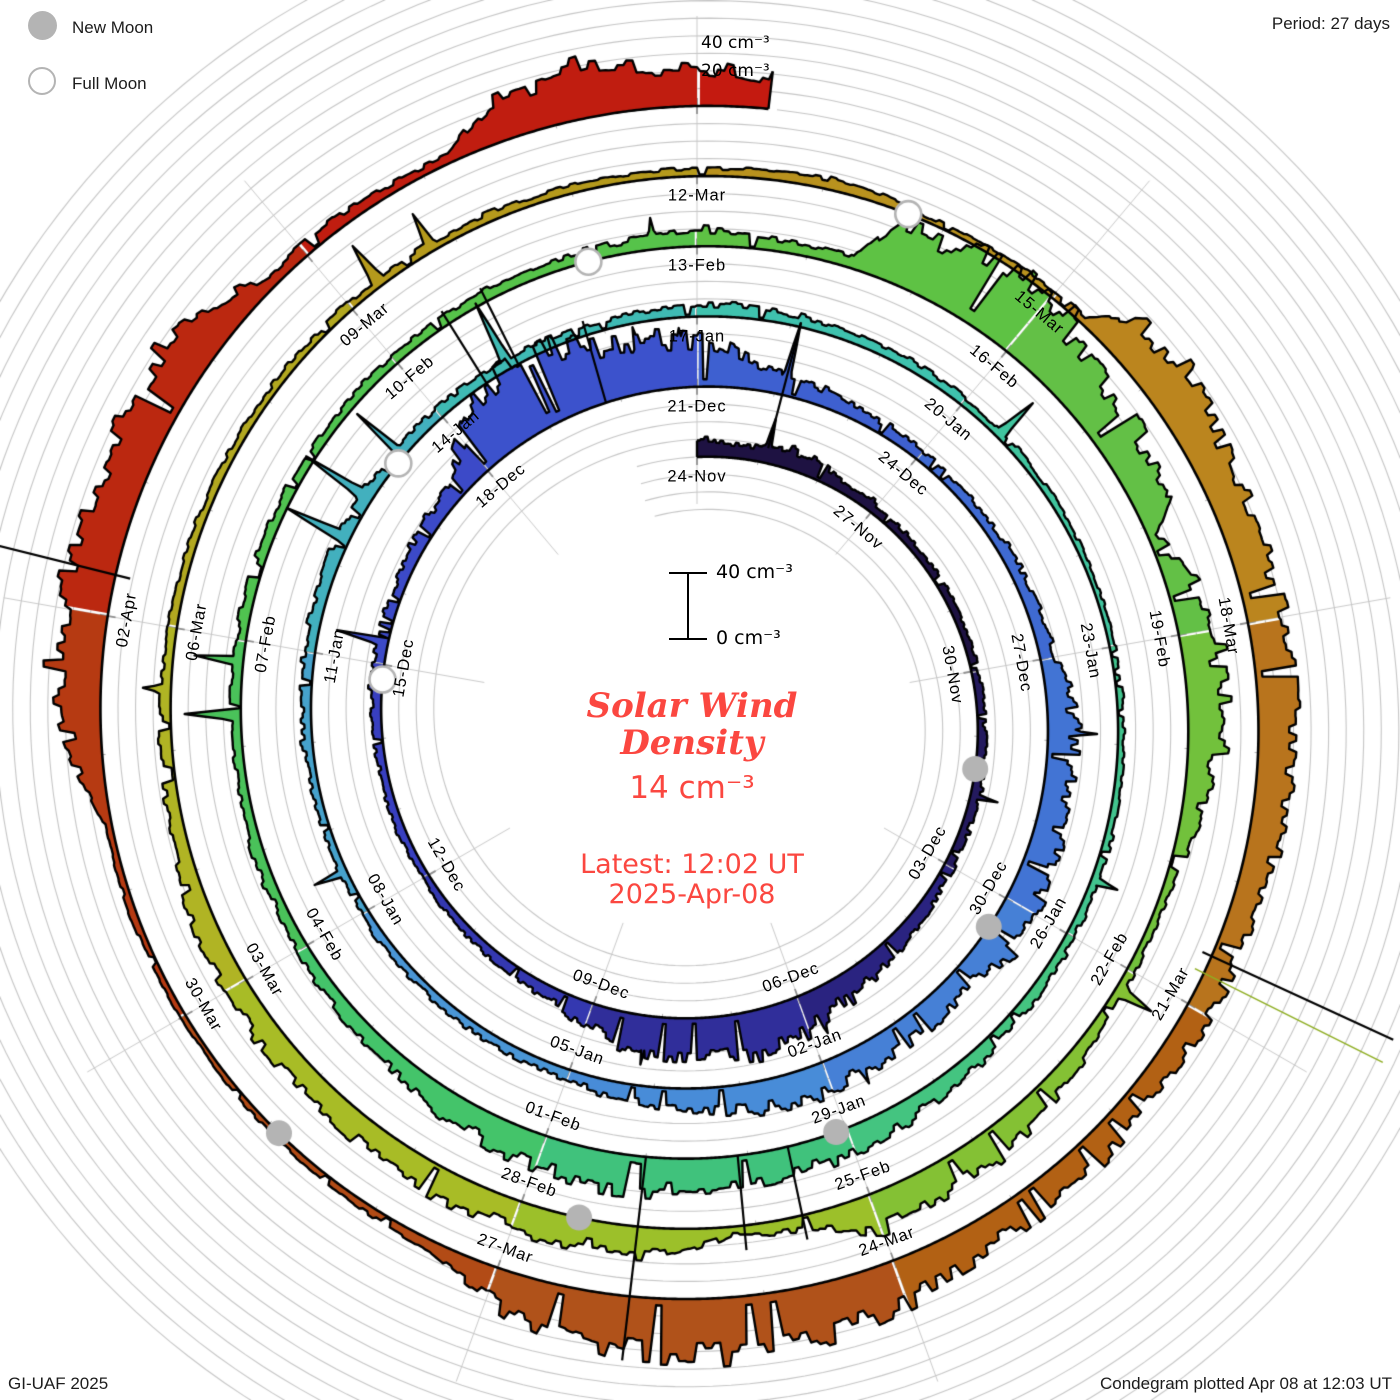 The image size is (1400, 1400). I want to click on scale-bar-top-tick, so click(688, 573).